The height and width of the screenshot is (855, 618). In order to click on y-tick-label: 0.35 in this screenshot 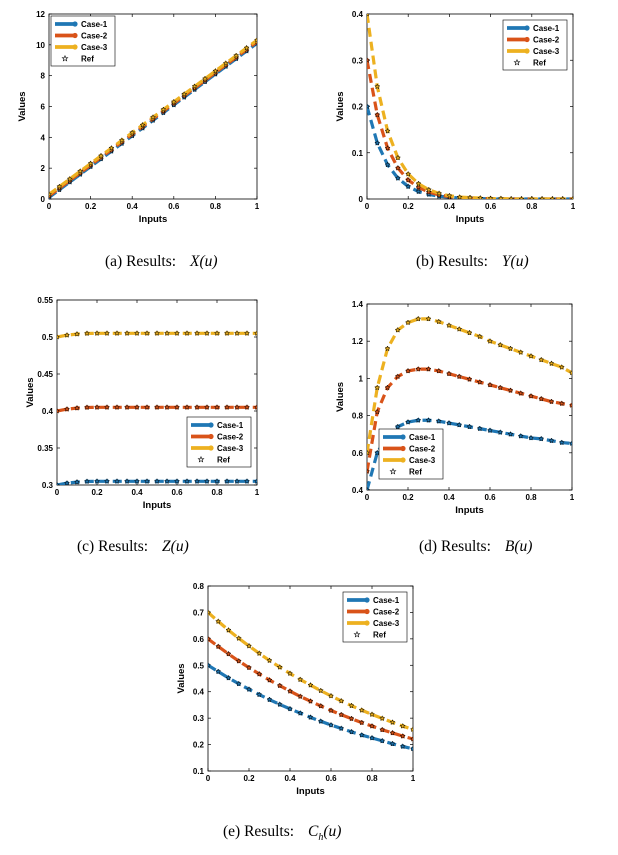, I will do `click(45, 448)`.